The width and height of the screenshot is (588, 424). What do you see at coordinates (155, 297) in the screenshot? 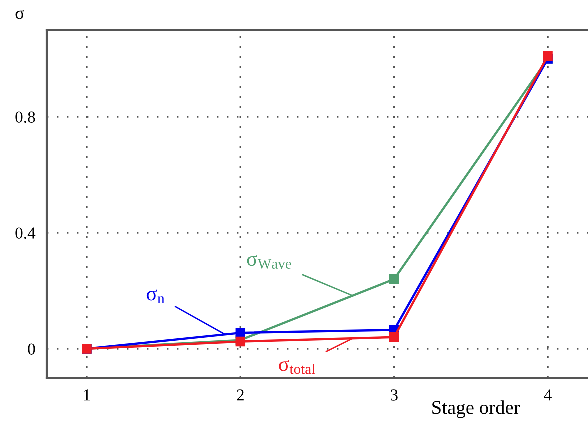
I see `series-label: σ$_{n}$` at bounding box center [155, 297].